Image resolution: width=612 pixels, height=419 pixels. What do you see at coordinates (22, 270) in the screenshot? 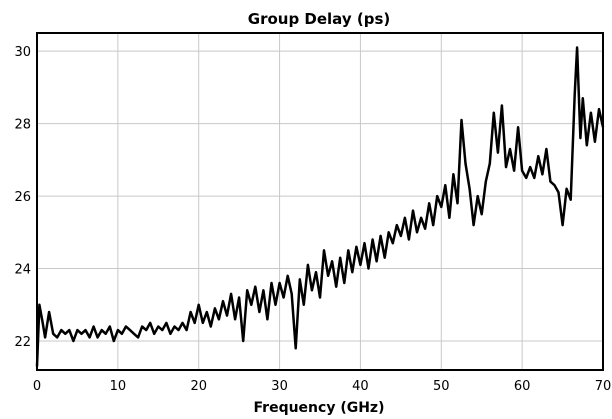
I see `y-tick-label: 24` at bounding box center [22, 270].